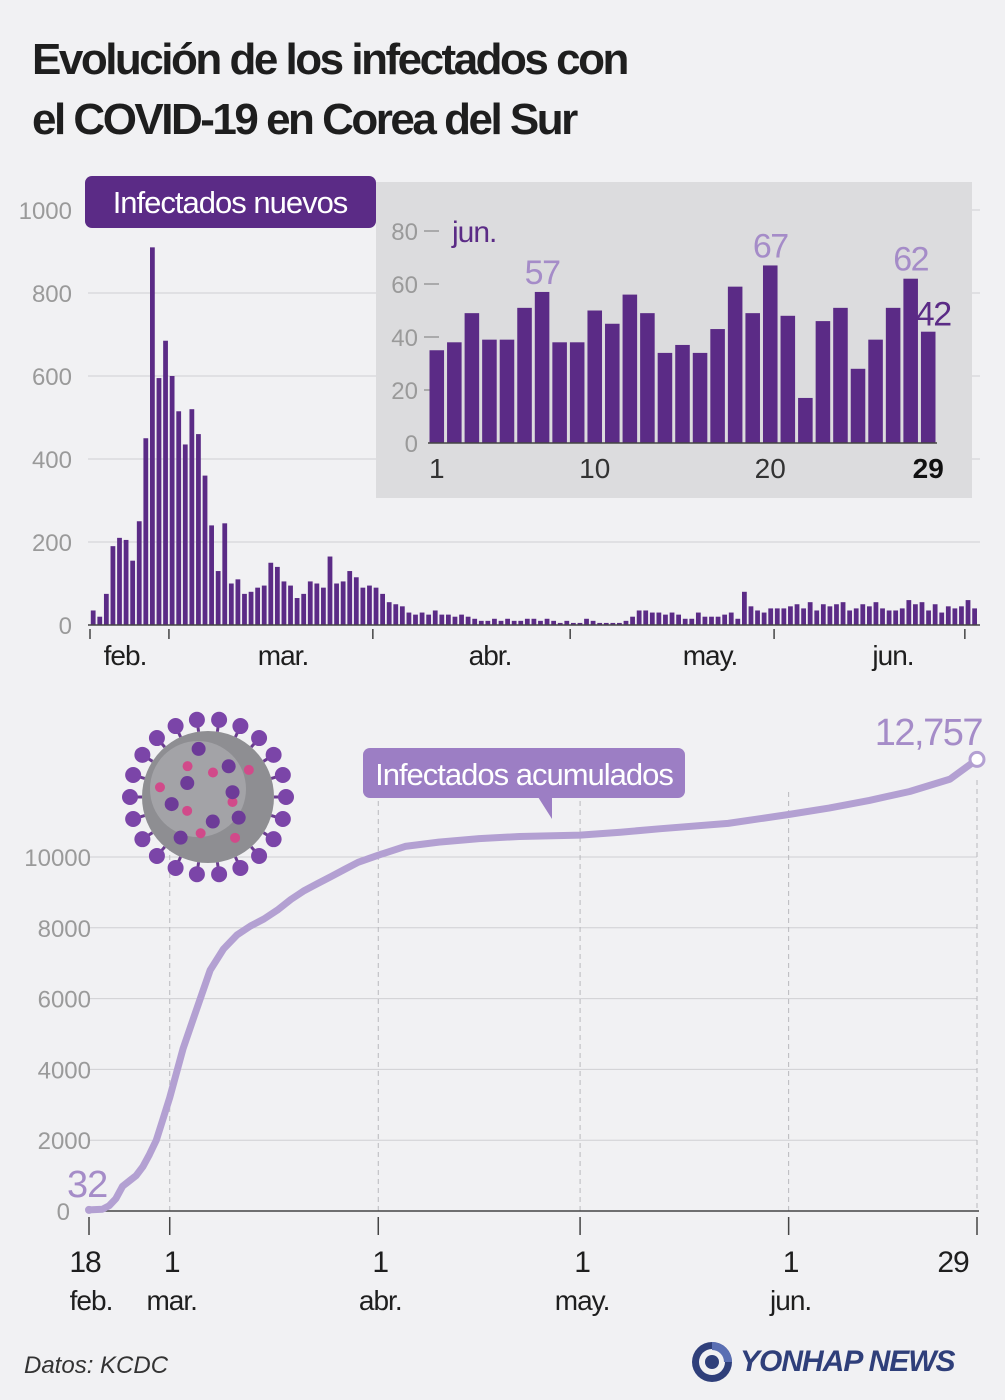 This screenshot has width=1005, height=1400. I want to click on cumulative-xtick-day: 18, so click(85, 1262).